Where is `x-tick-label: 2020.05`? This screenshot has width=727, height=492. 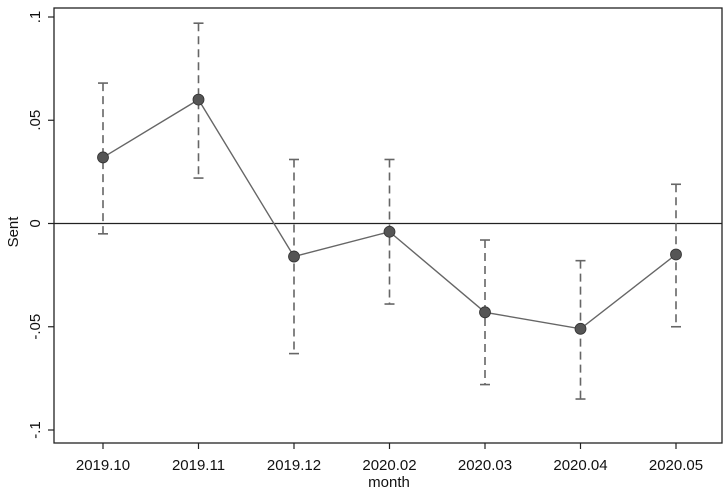 x-tick-label: 2020.05 is located at coordinates (676, 465).